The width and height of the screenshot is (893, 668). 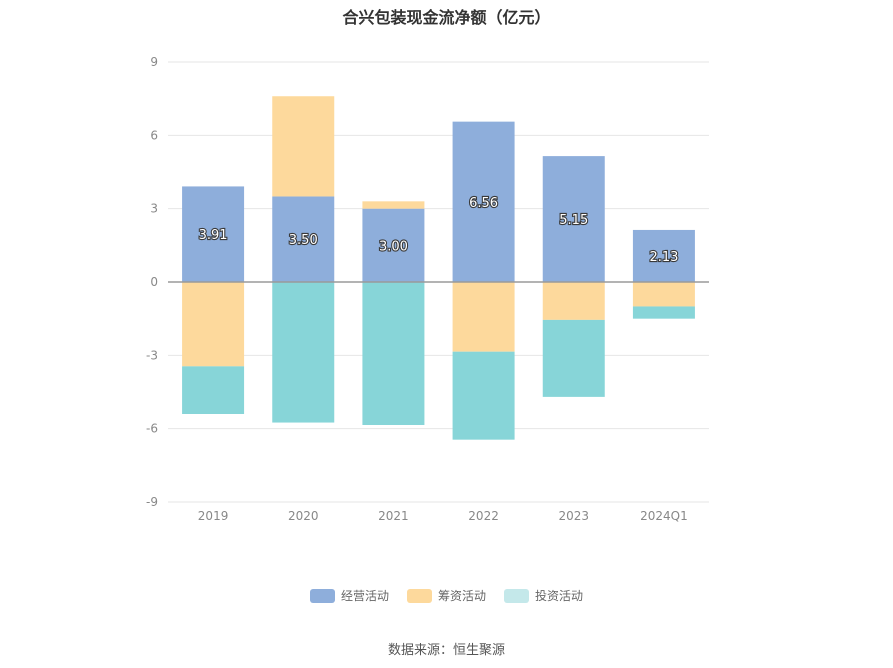 What do you see at coordinates (154, 62) in the screenshot?
I see `y-tick-label: 9` at bounding box center [154, 62].